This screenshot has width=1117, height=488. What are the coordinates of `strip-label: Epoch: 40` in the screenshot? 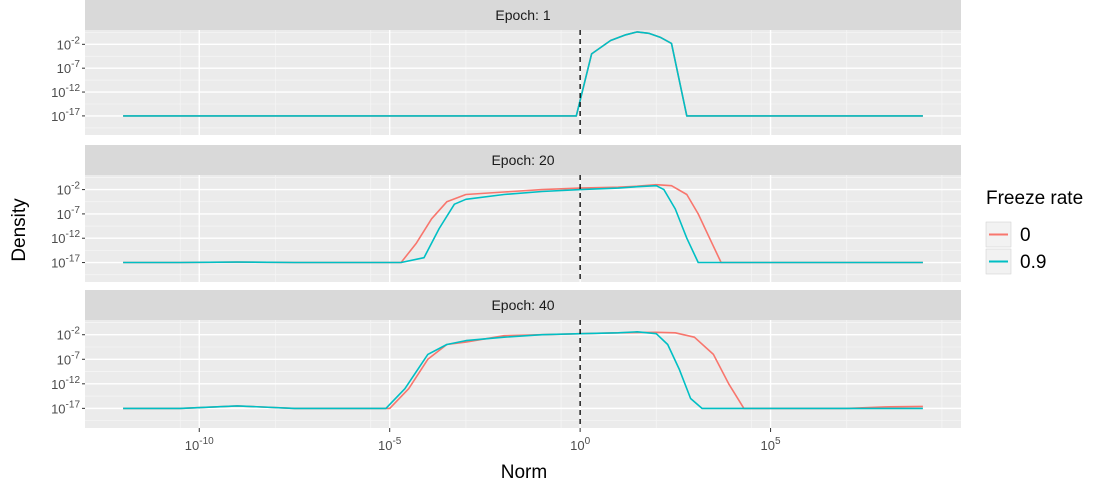 It's located at (522, 305).